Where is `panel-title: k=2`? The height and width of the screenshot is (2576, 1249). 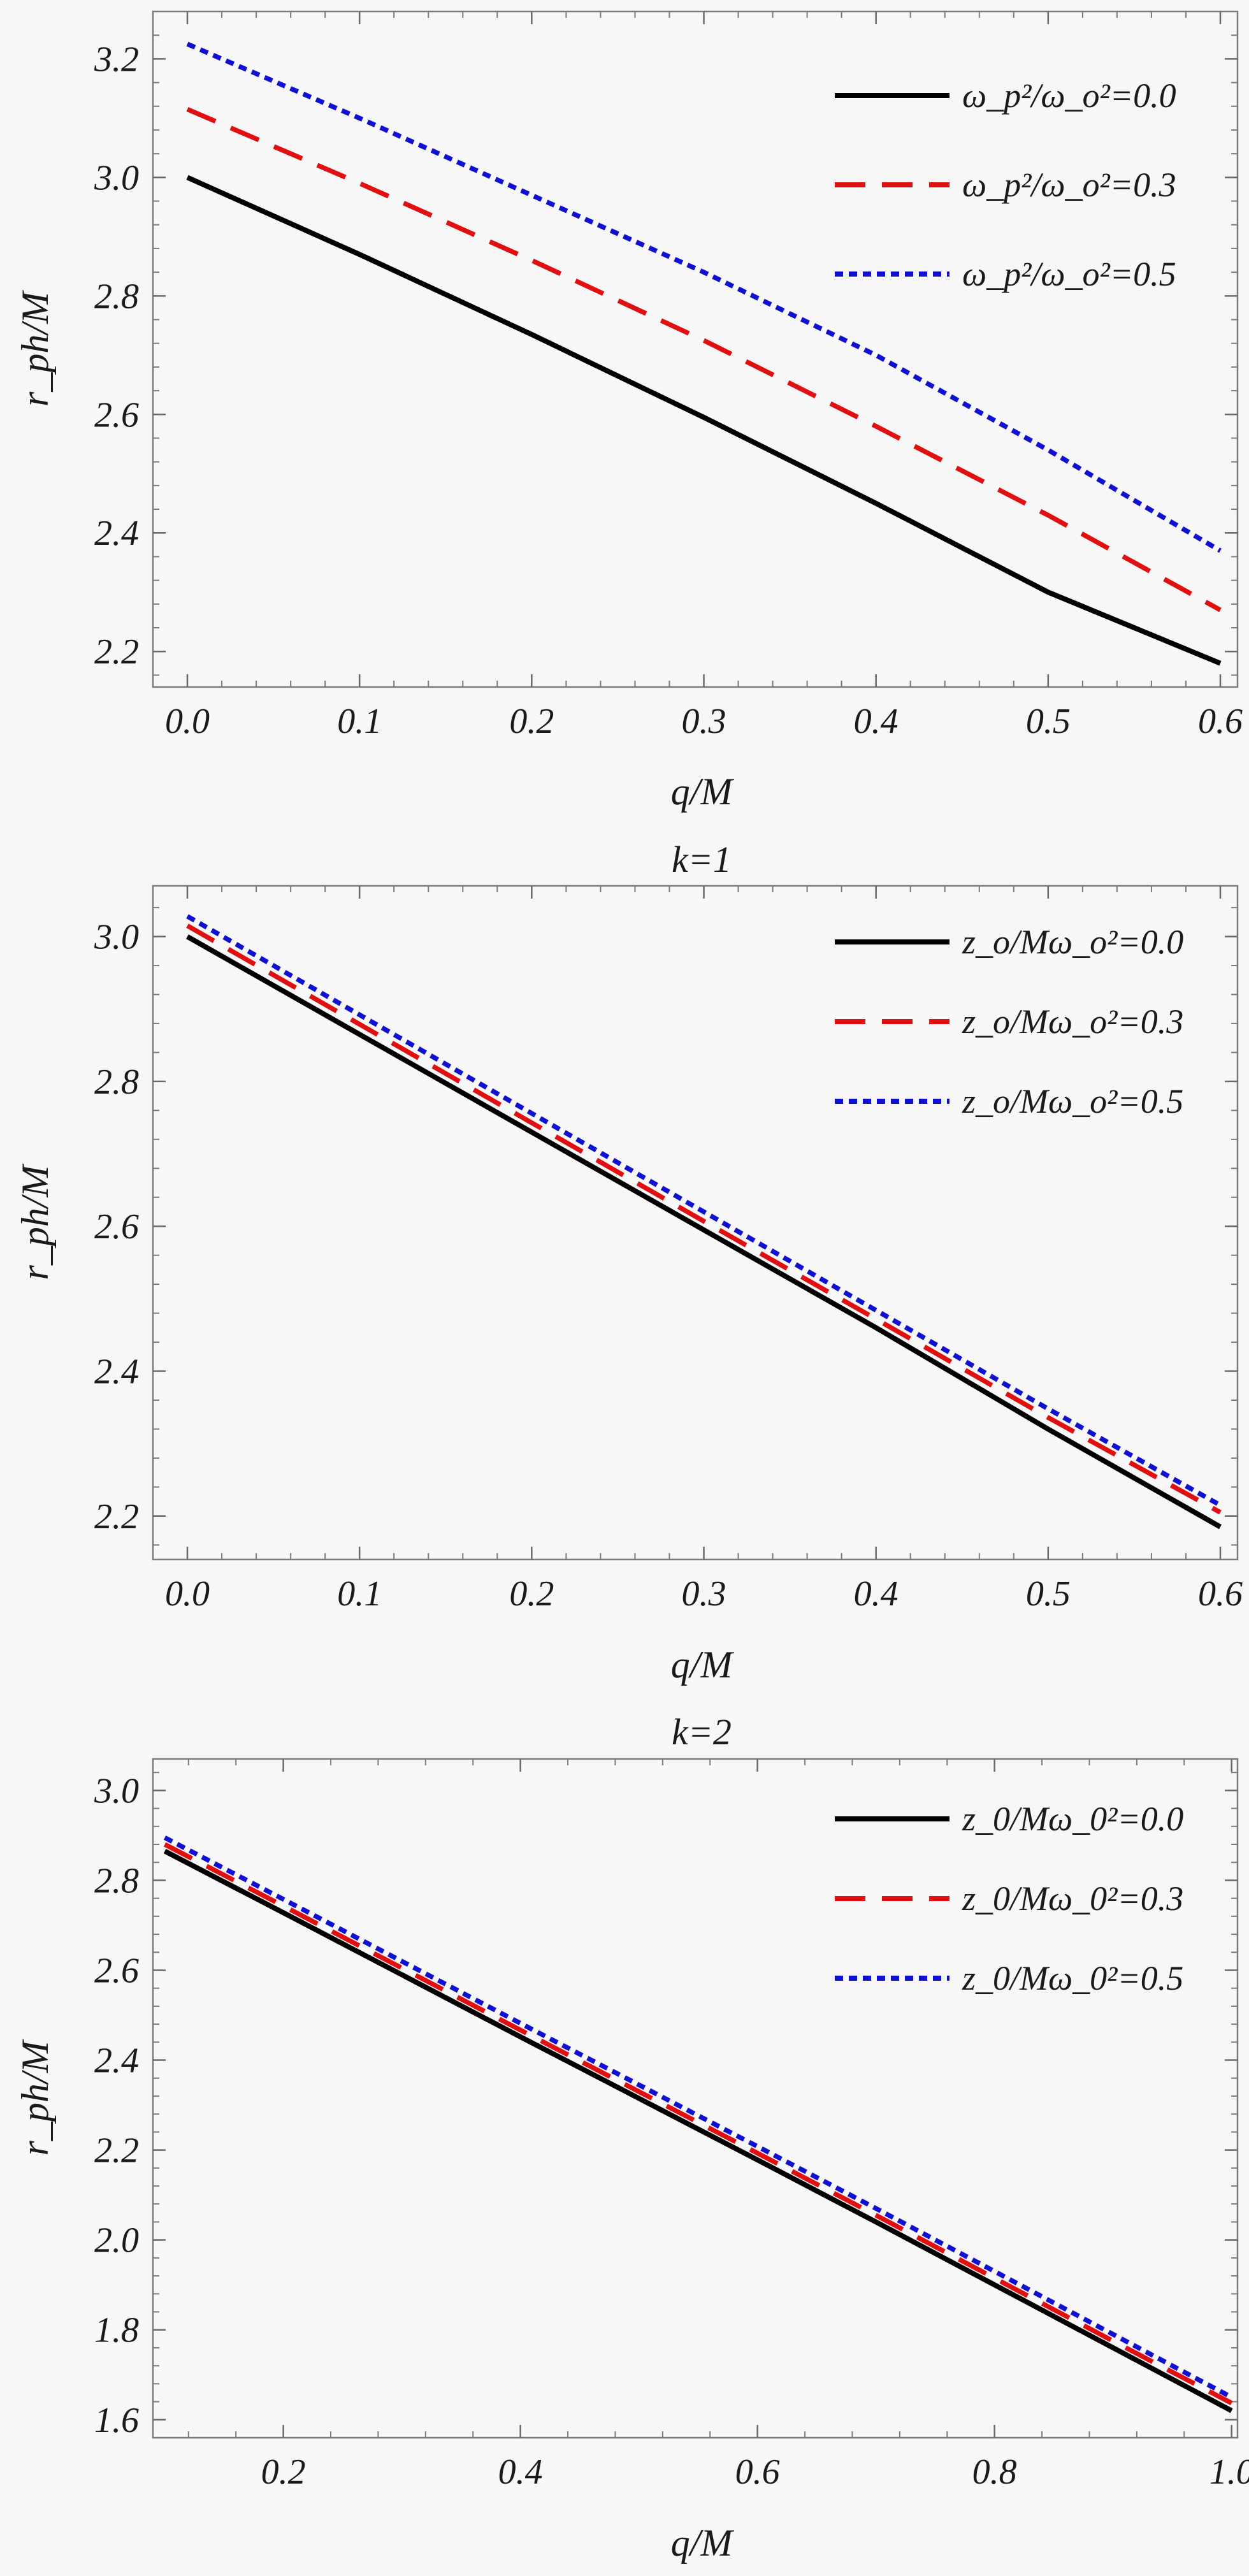 panel-title: k=2 is located at coordinates (702, 1732).